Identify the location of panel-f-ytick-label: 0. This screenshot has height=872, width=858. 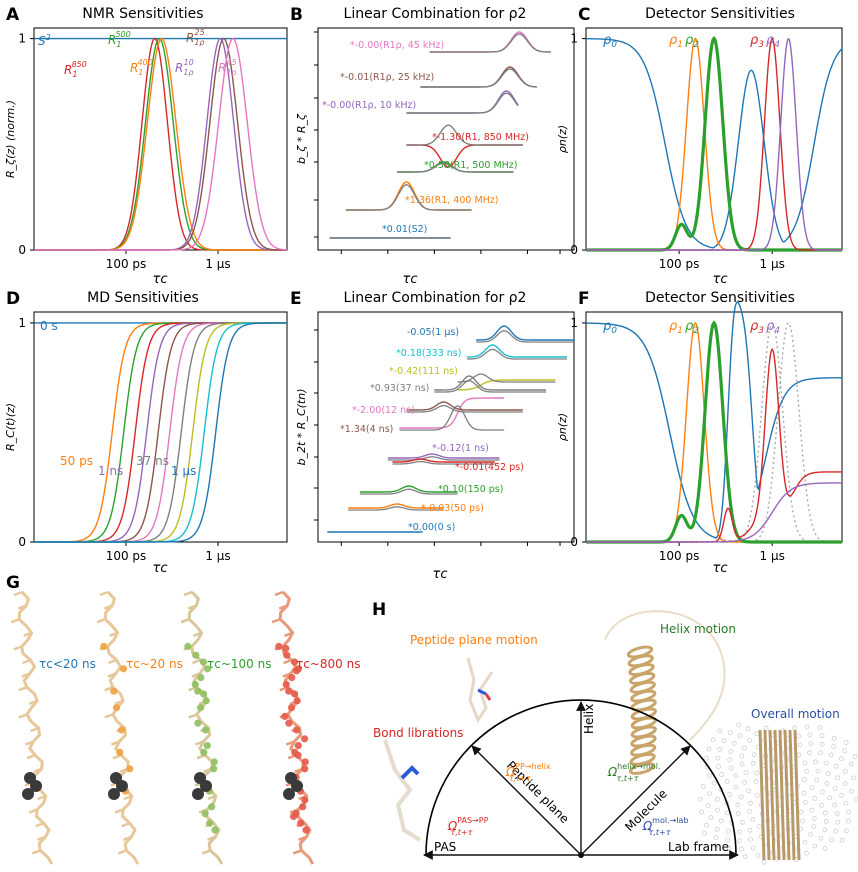
(574, 542).